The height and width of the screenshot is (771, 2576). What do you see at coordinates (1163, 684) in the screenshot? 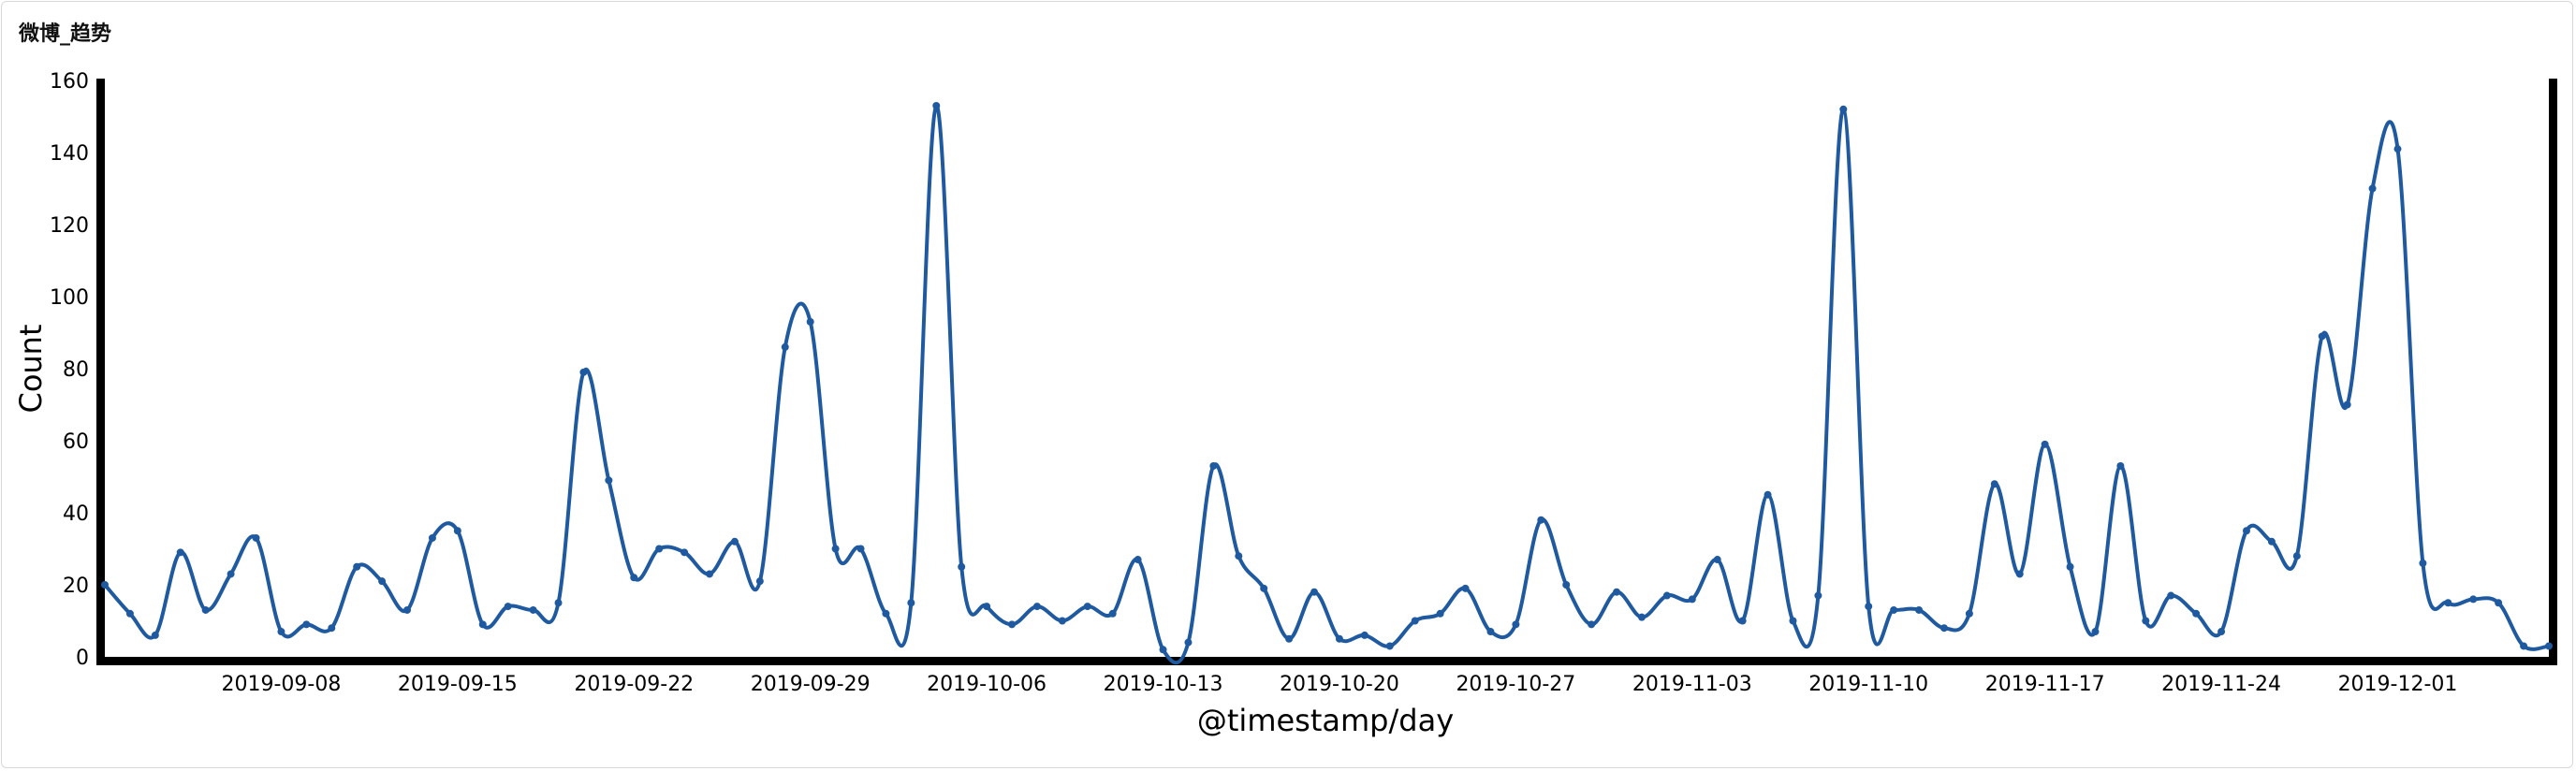
I see `x-tick-label: 2019-10-13` at bounding box center [1163, 684].